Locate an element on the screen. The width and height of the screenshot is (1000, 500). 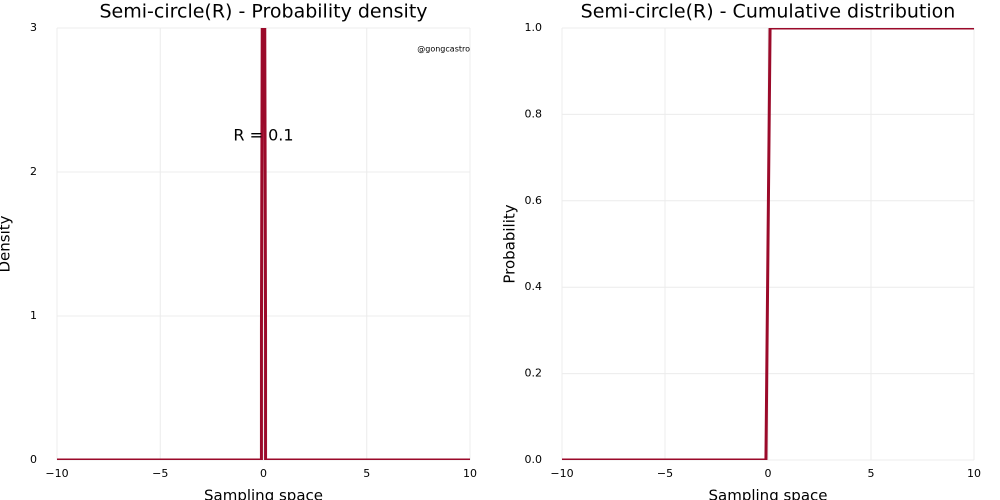
chart-title: Semi-circle(R) - Cumulative distribution is located at coordinates (768, 12).